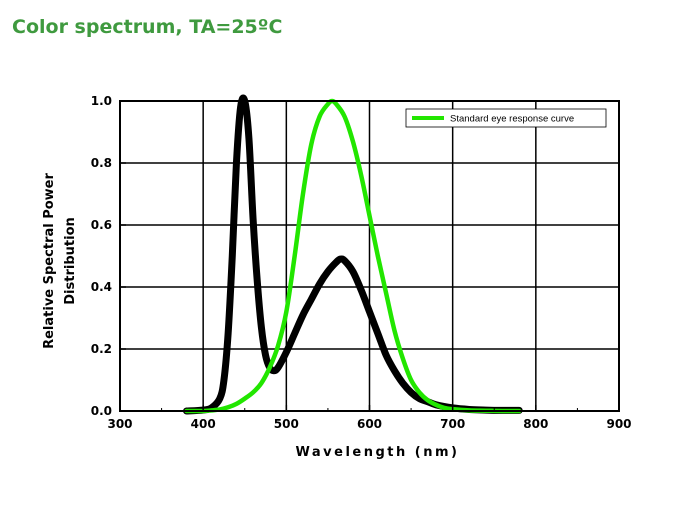 The width and height of the screenshot is (692, 509). I want to click on x-tick-label: 900, so click(618, 424).